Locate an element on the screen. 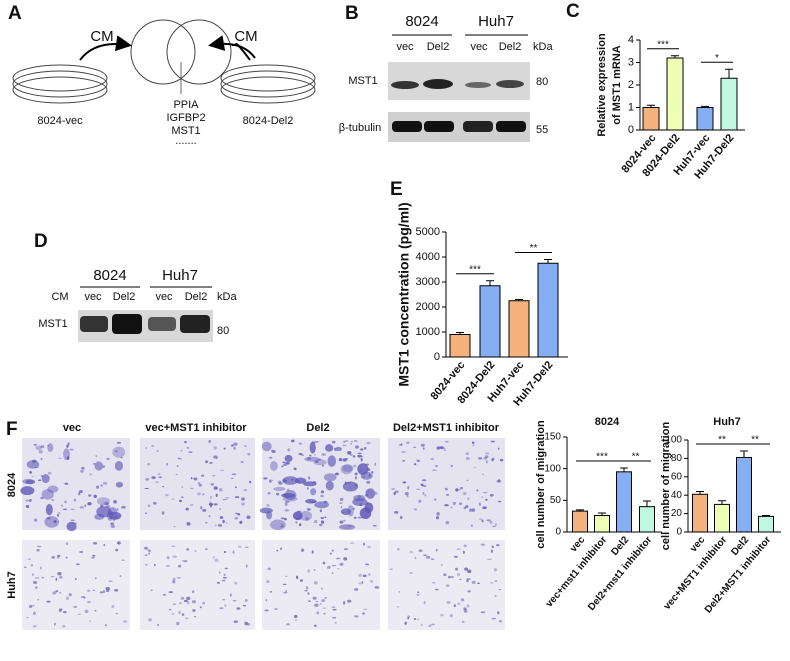  y-tick-label: 0 is located at coordinates (679, 532).